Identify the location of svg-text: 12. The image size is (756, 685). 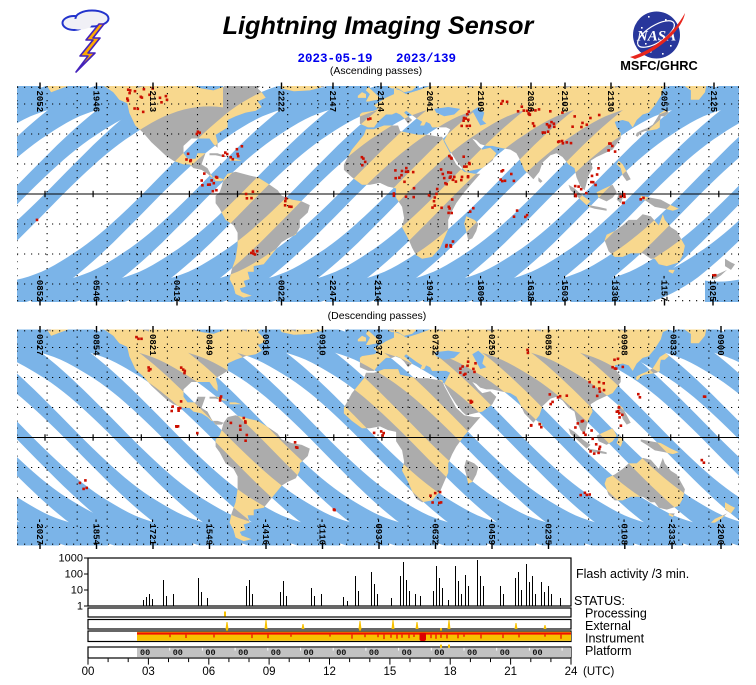
(329, 672).